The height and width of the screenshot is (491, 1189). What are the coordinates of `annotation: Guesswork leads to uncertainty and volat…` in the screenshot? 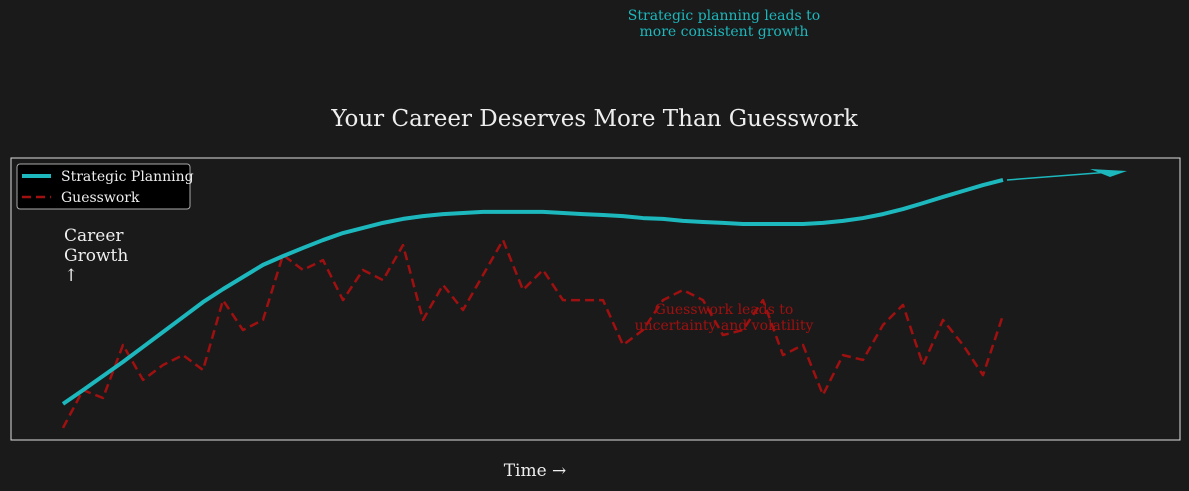 It's located at (724, 318).